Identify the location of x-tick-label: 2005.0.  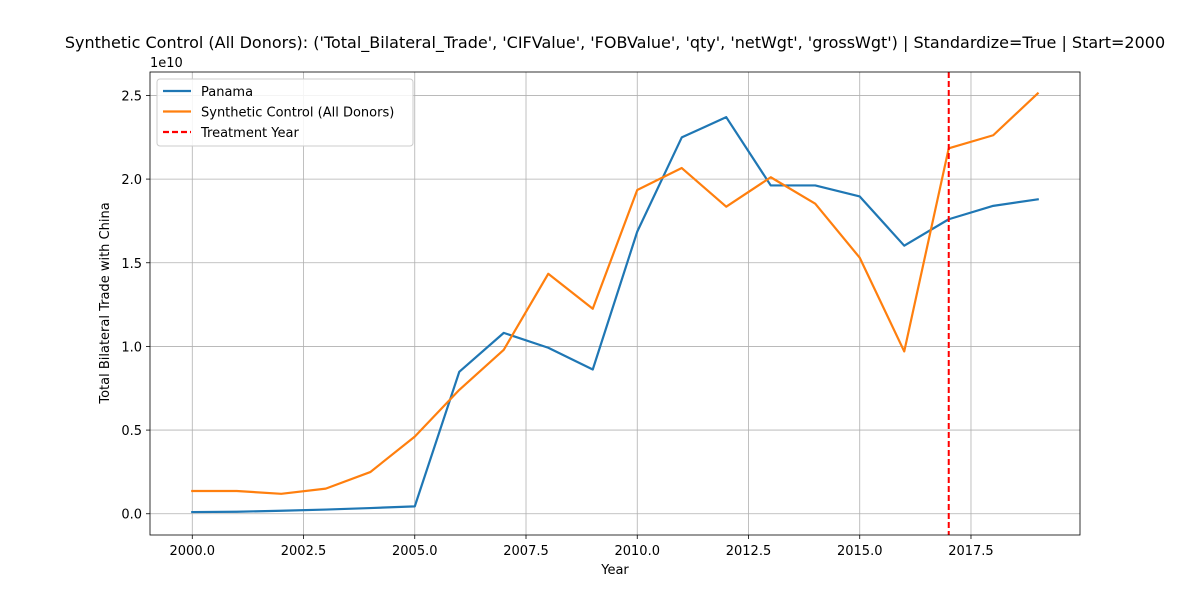
(415, 551).